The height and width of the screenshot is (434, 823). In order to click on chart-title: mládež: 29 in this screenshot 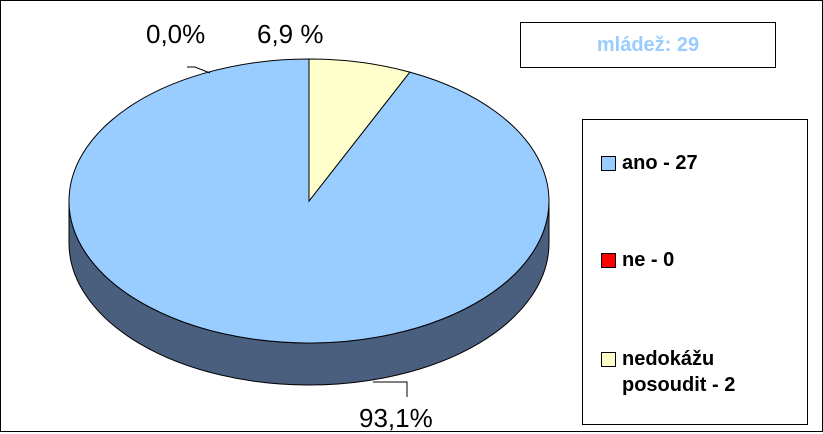, I will do `click(648, 44)`.